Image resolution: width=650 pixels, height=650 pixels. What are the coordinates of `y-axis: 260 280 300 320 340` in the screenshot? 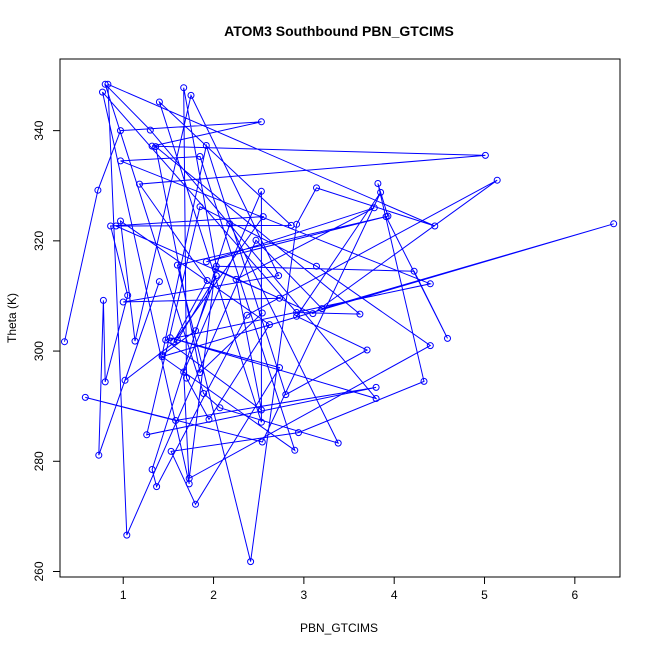 It's located at (46, 351).